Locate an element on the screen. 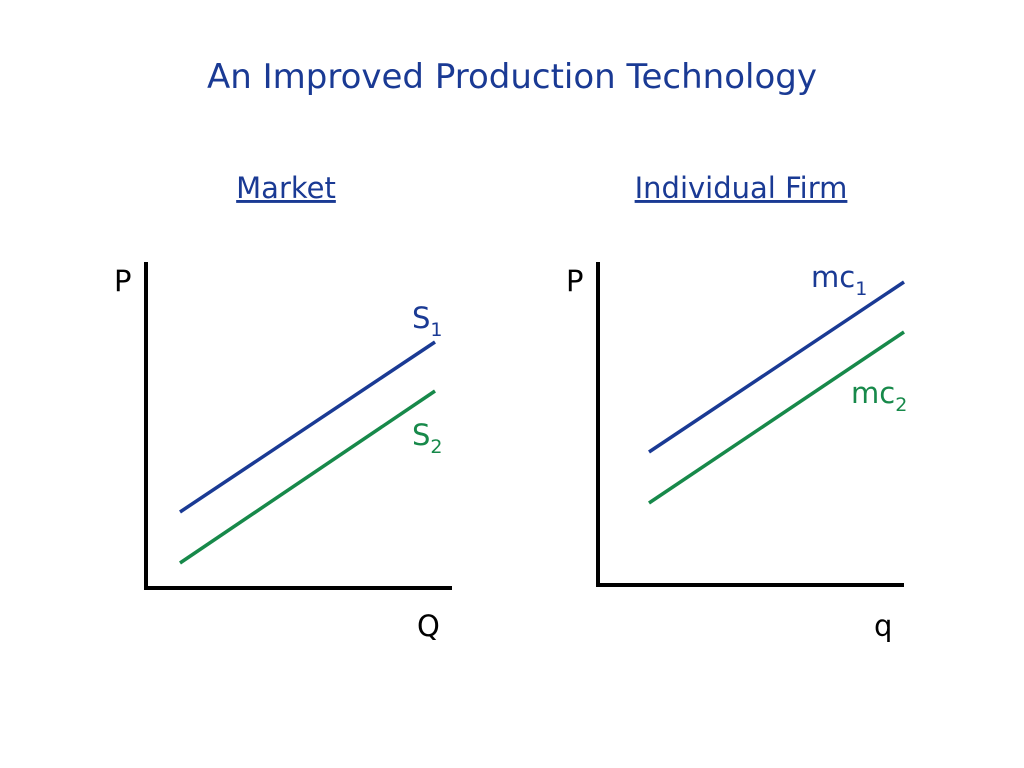 Image resolution: width=1024 pixels, height=768 pixels. curve-label: mc1 is located at coordinates (839, 280).